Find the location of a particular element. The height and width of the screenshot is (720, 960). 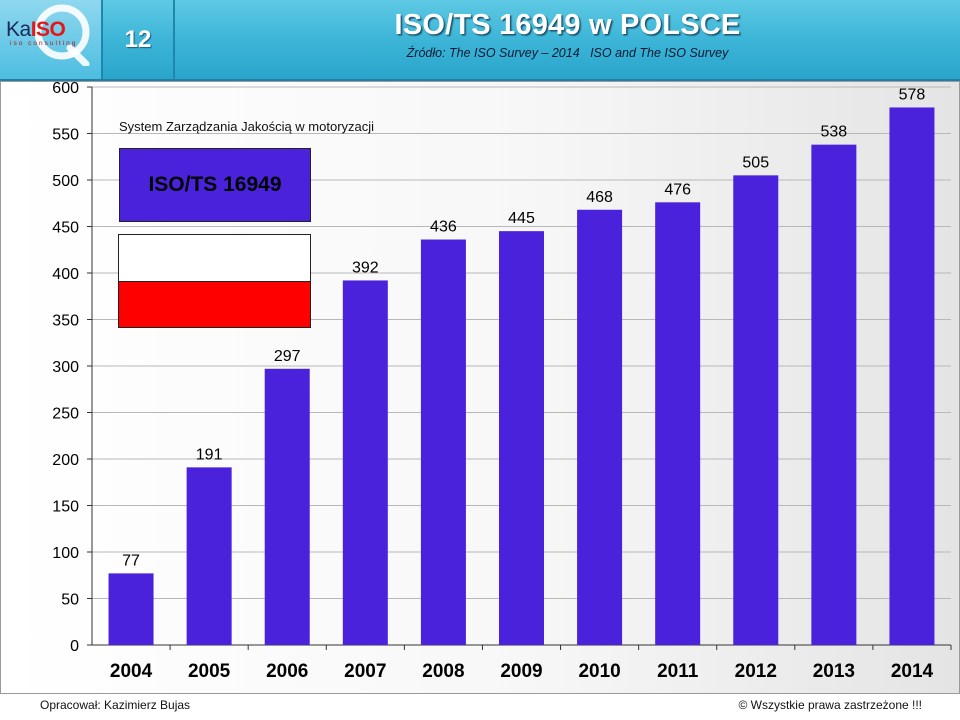

slide-number: 12 is located at coordinates (138, 39).